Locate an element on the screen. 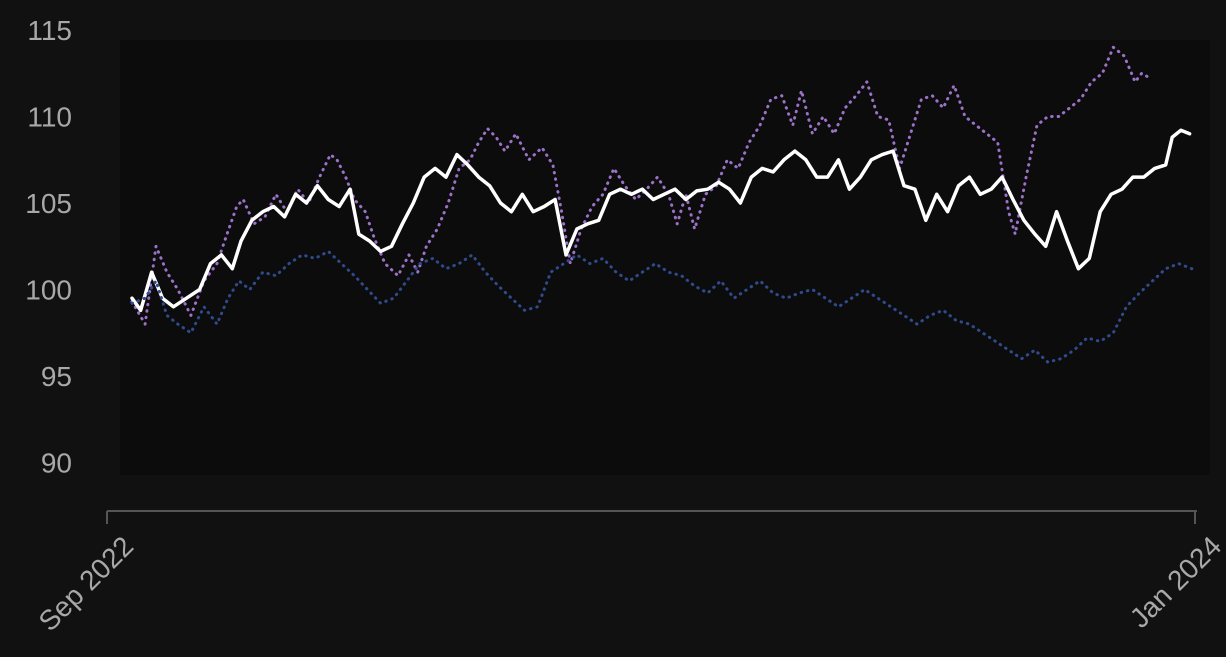 Image resolution: width=1226 pixels, height=657 pixels. y-tick-label: 90 is located at coordinates (56, 463).